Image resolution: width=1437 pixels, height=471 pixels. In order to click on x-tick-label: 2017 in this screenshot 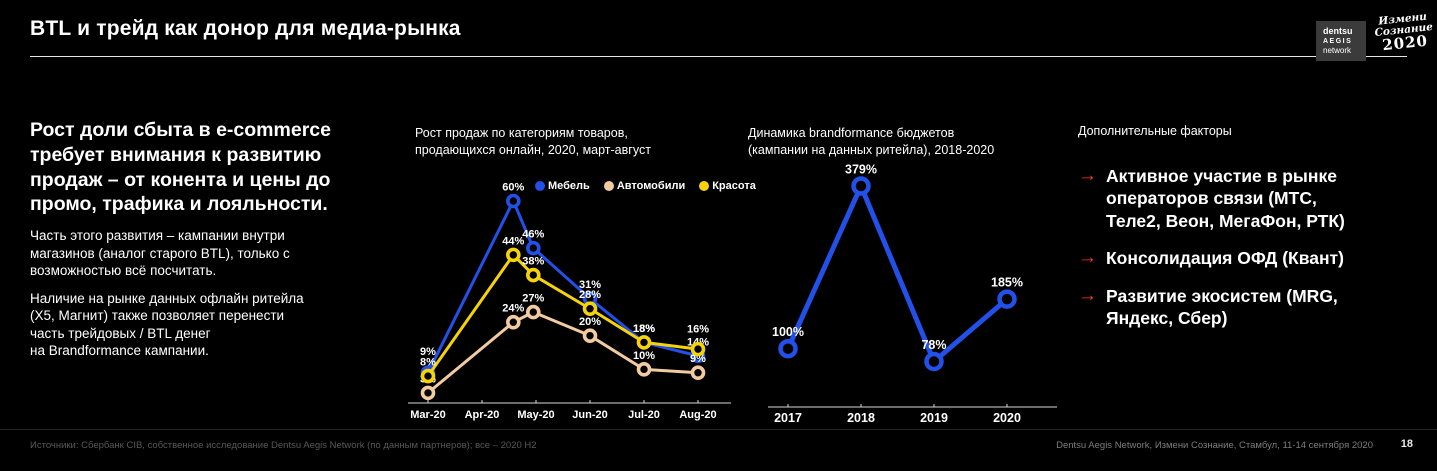, I will do `click(788, 418)`.